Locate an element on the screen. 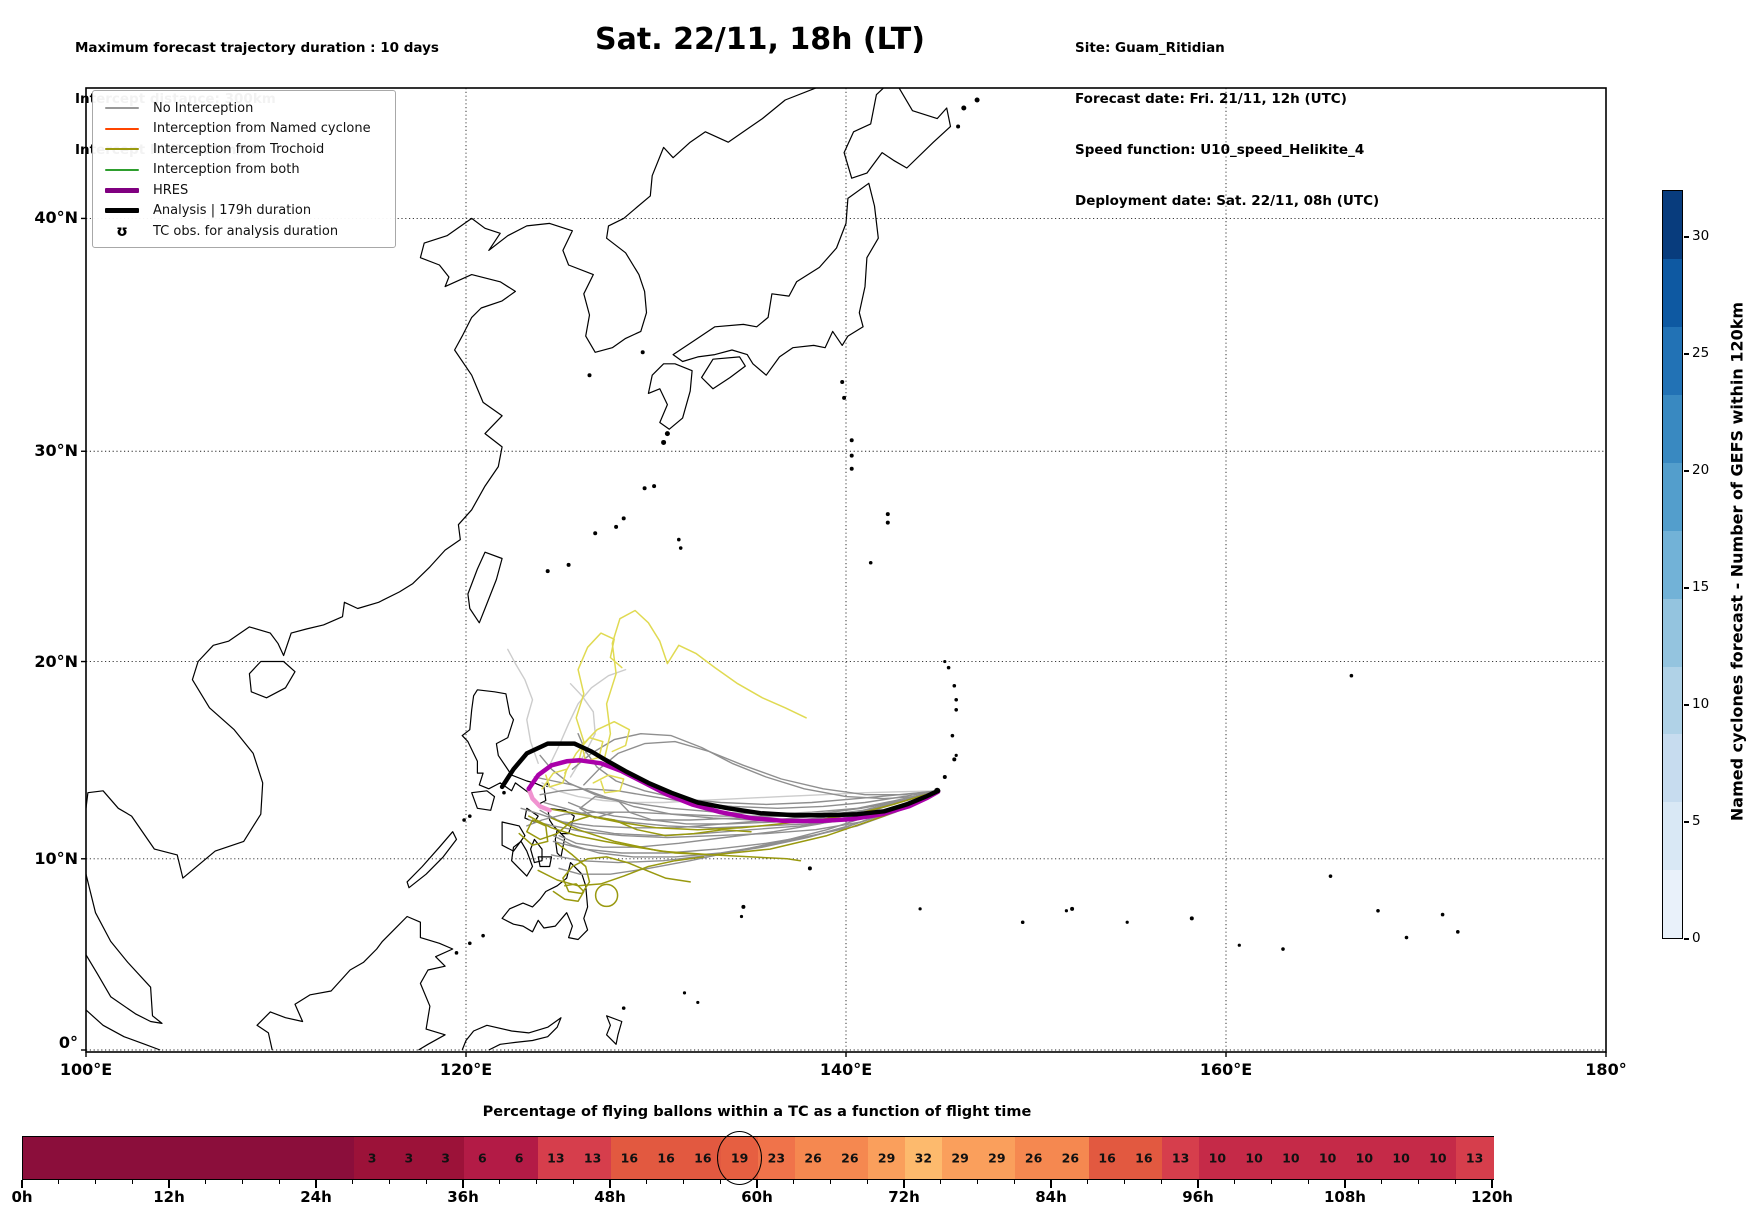 This screenshot has width=1748, height=1213. legend-item-5: Analysis | 179h duration is located at coordinates (244, 211).